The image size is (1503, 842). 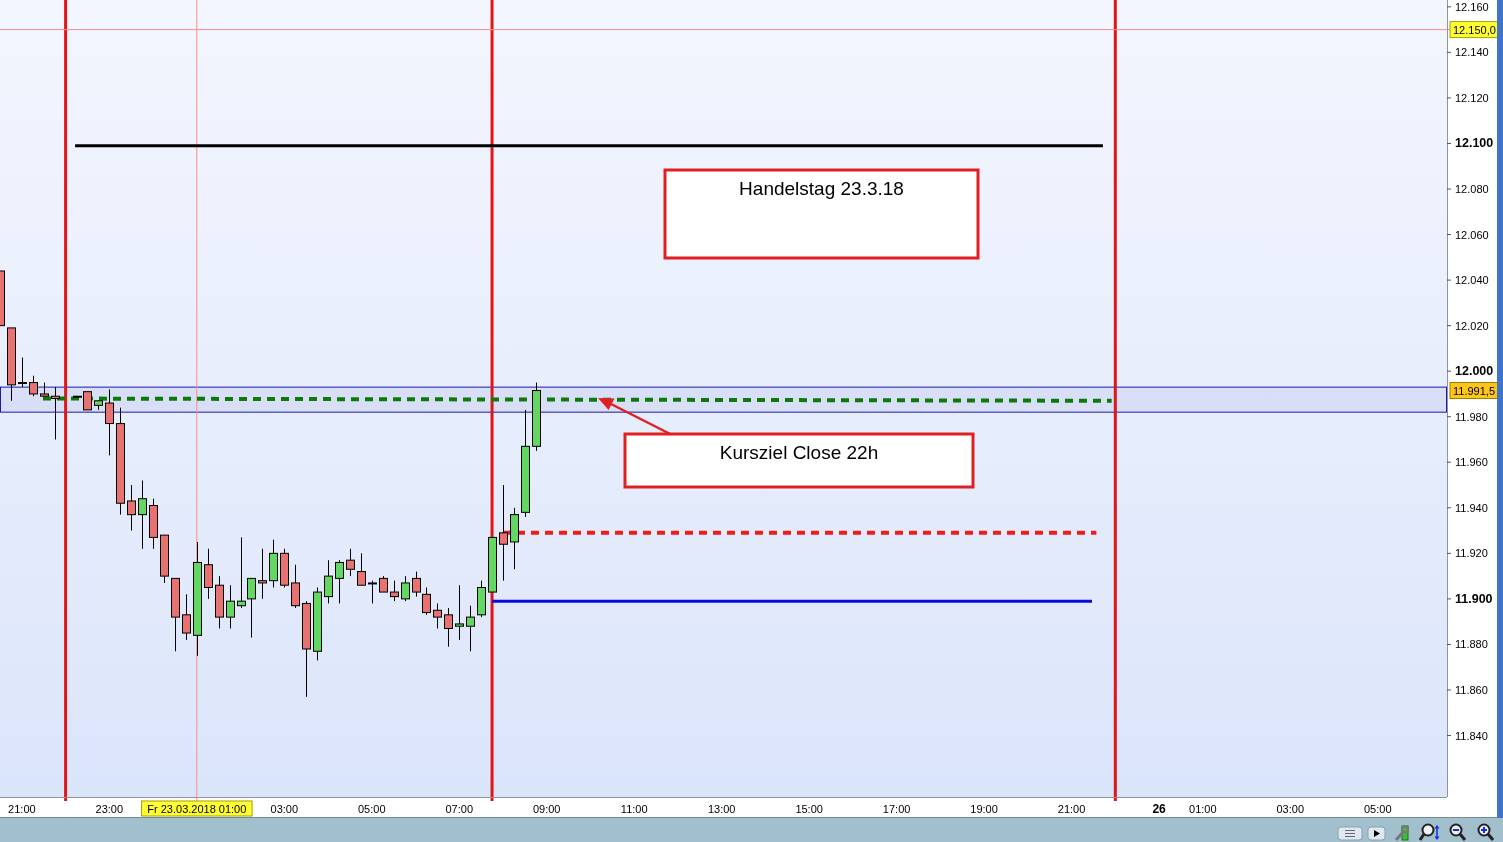 What do you see at coordinates (1474, 143) in the screenshot?
I see `y-tick-label: 12.100` at bounding box center [1474, 143].